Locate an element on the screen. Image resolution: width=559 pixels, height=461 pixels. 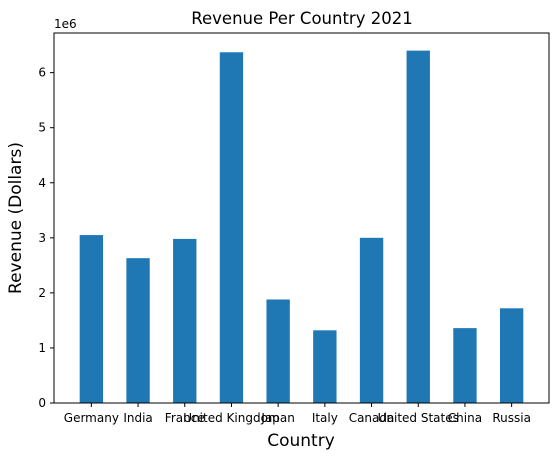
x-tick-label: China is located at coordinates (465, 418).